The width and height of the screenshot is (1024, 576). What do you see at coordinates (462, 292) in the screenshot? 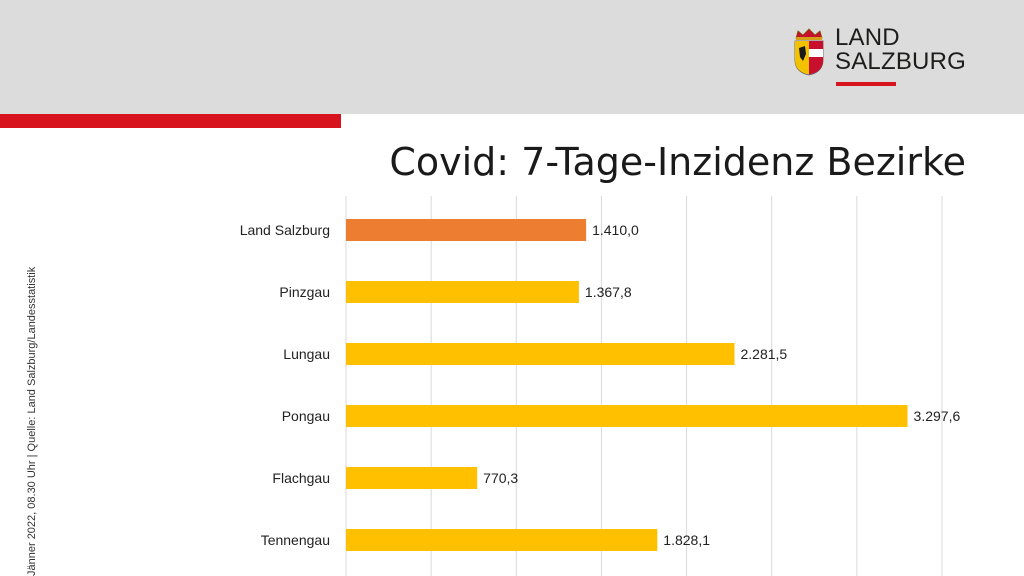
I see `bar-pinzgau` at bounding box center [462, 292].